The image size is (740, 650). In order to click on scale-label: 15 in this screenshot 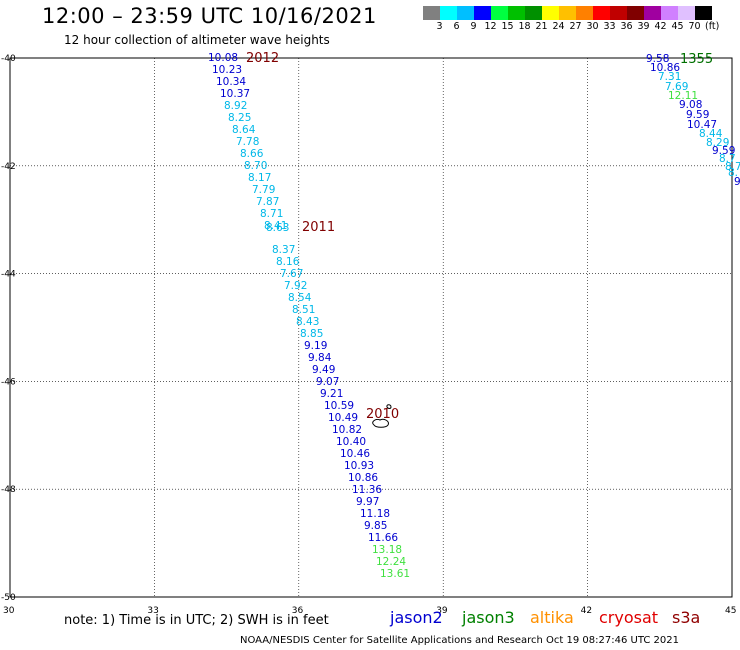, I will do `click(507, 26)`.